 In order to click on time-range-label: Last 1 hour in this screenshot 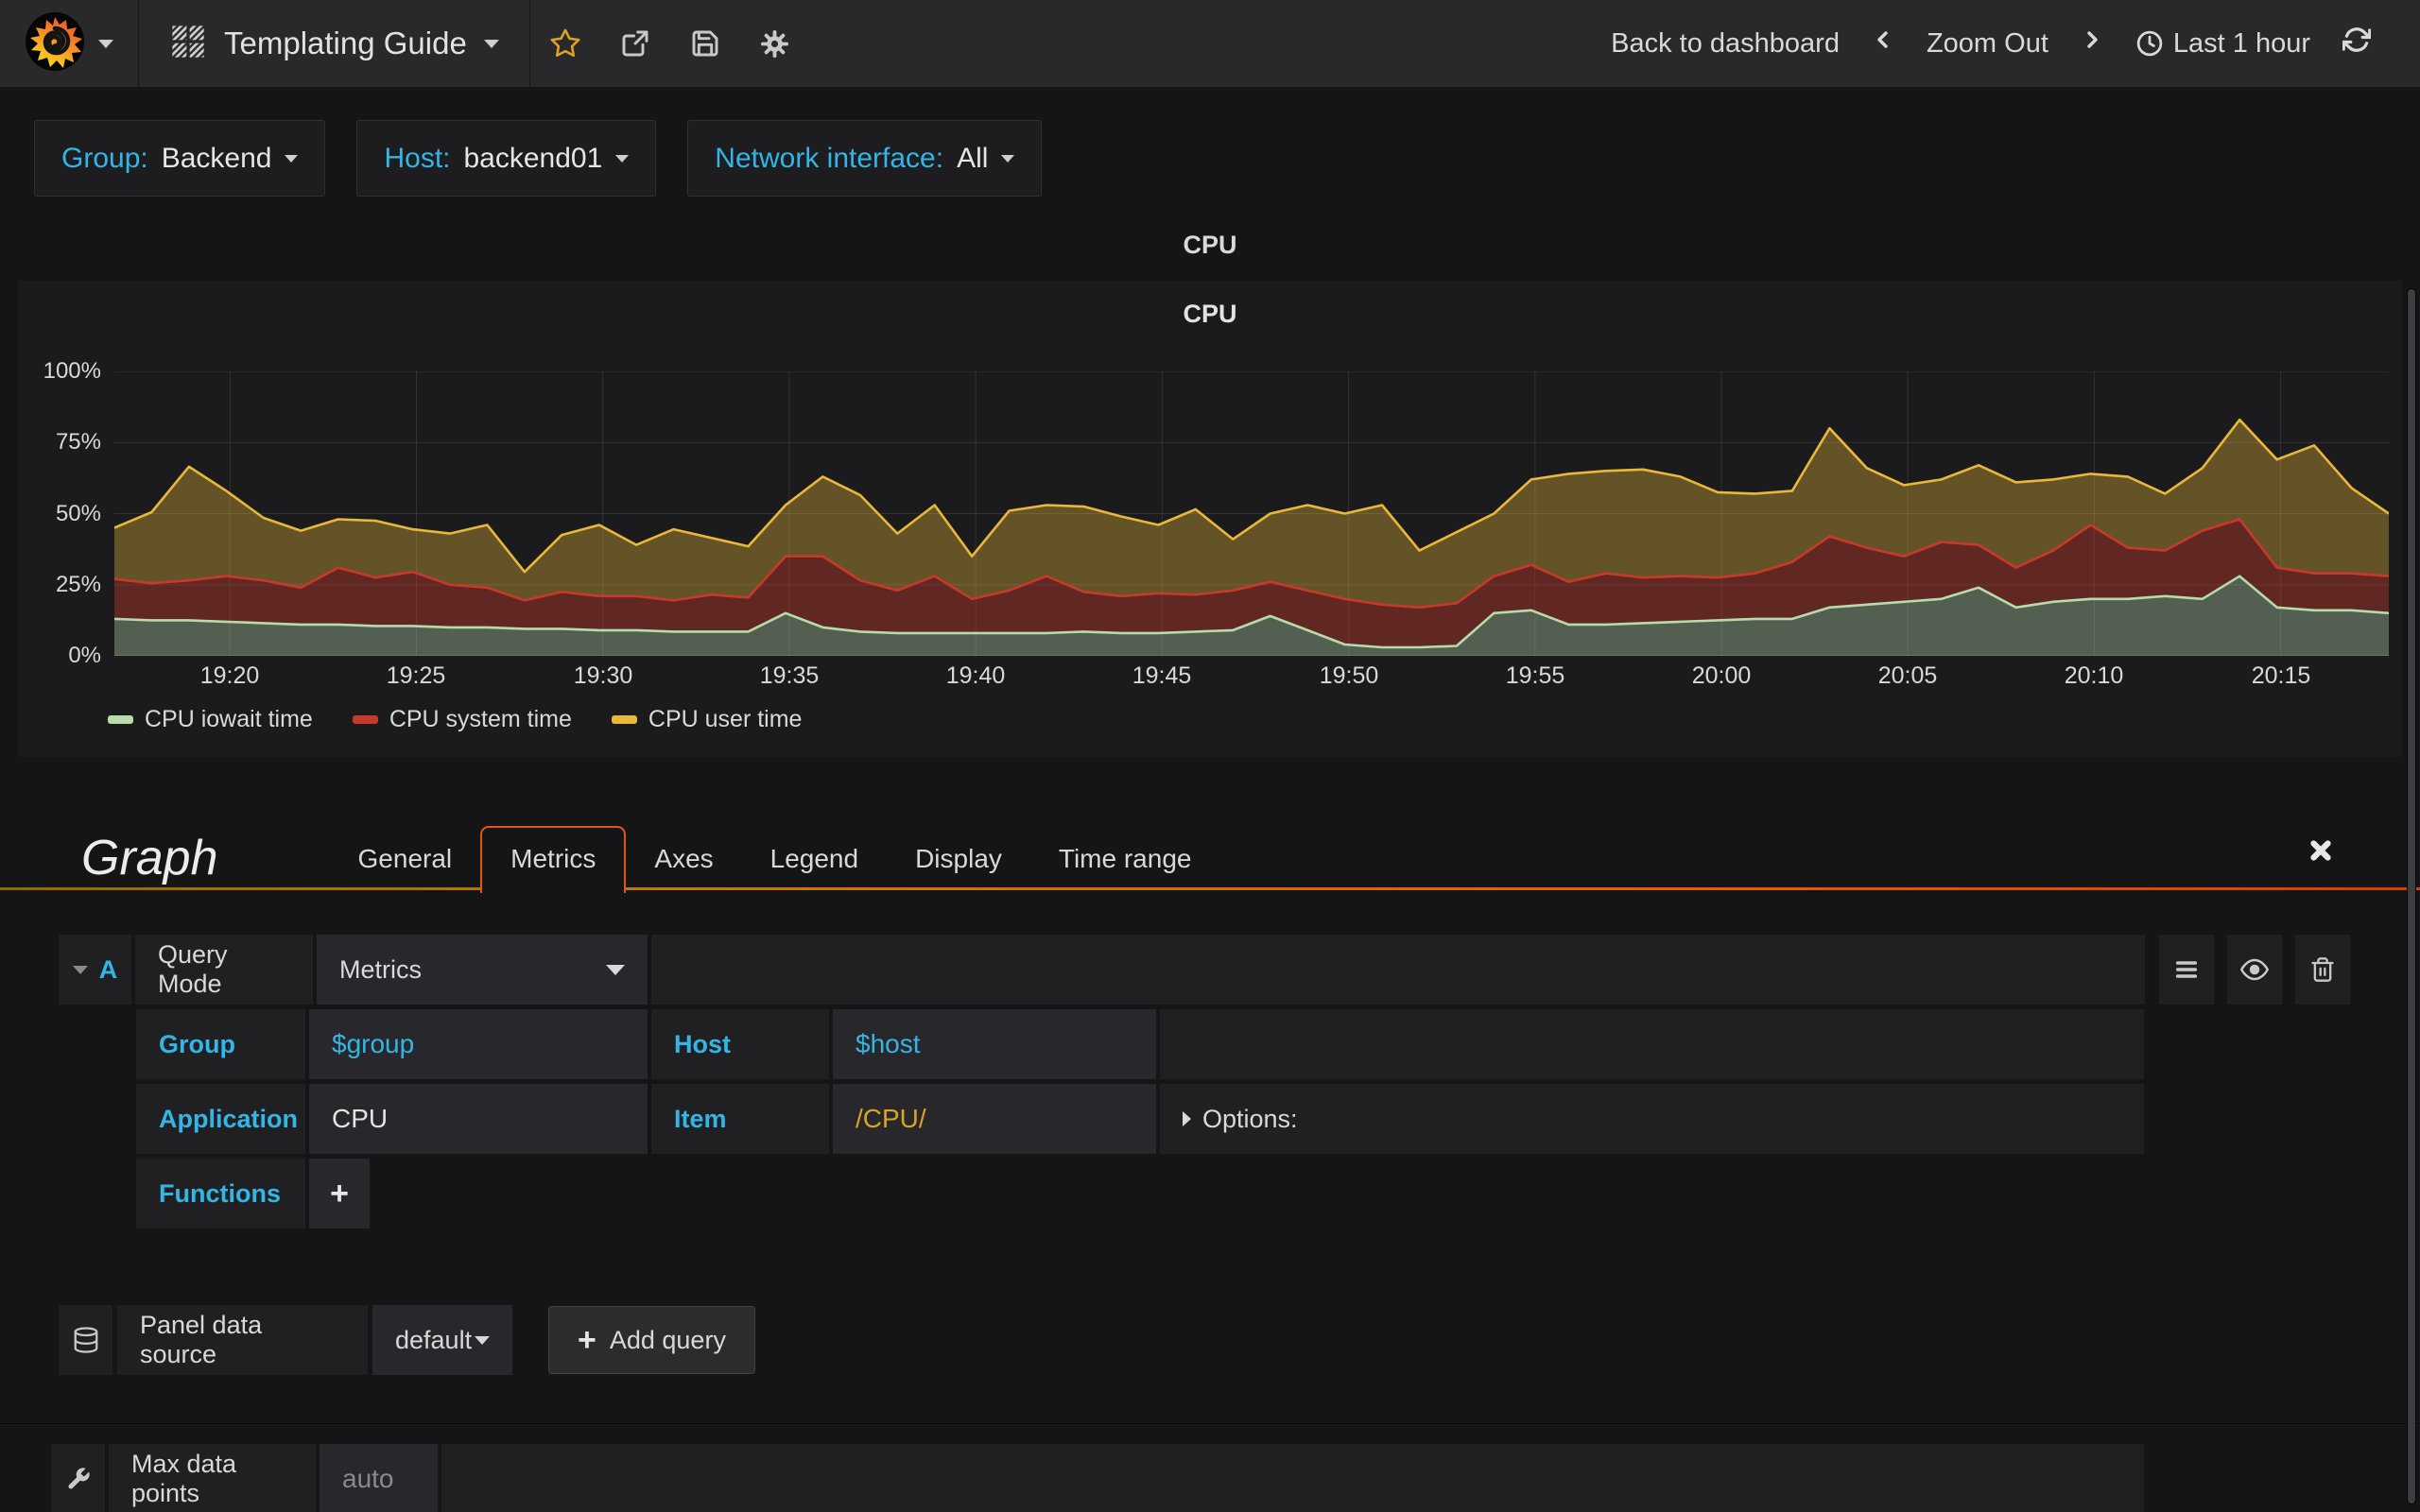, I will do `click(2241, 43)`.